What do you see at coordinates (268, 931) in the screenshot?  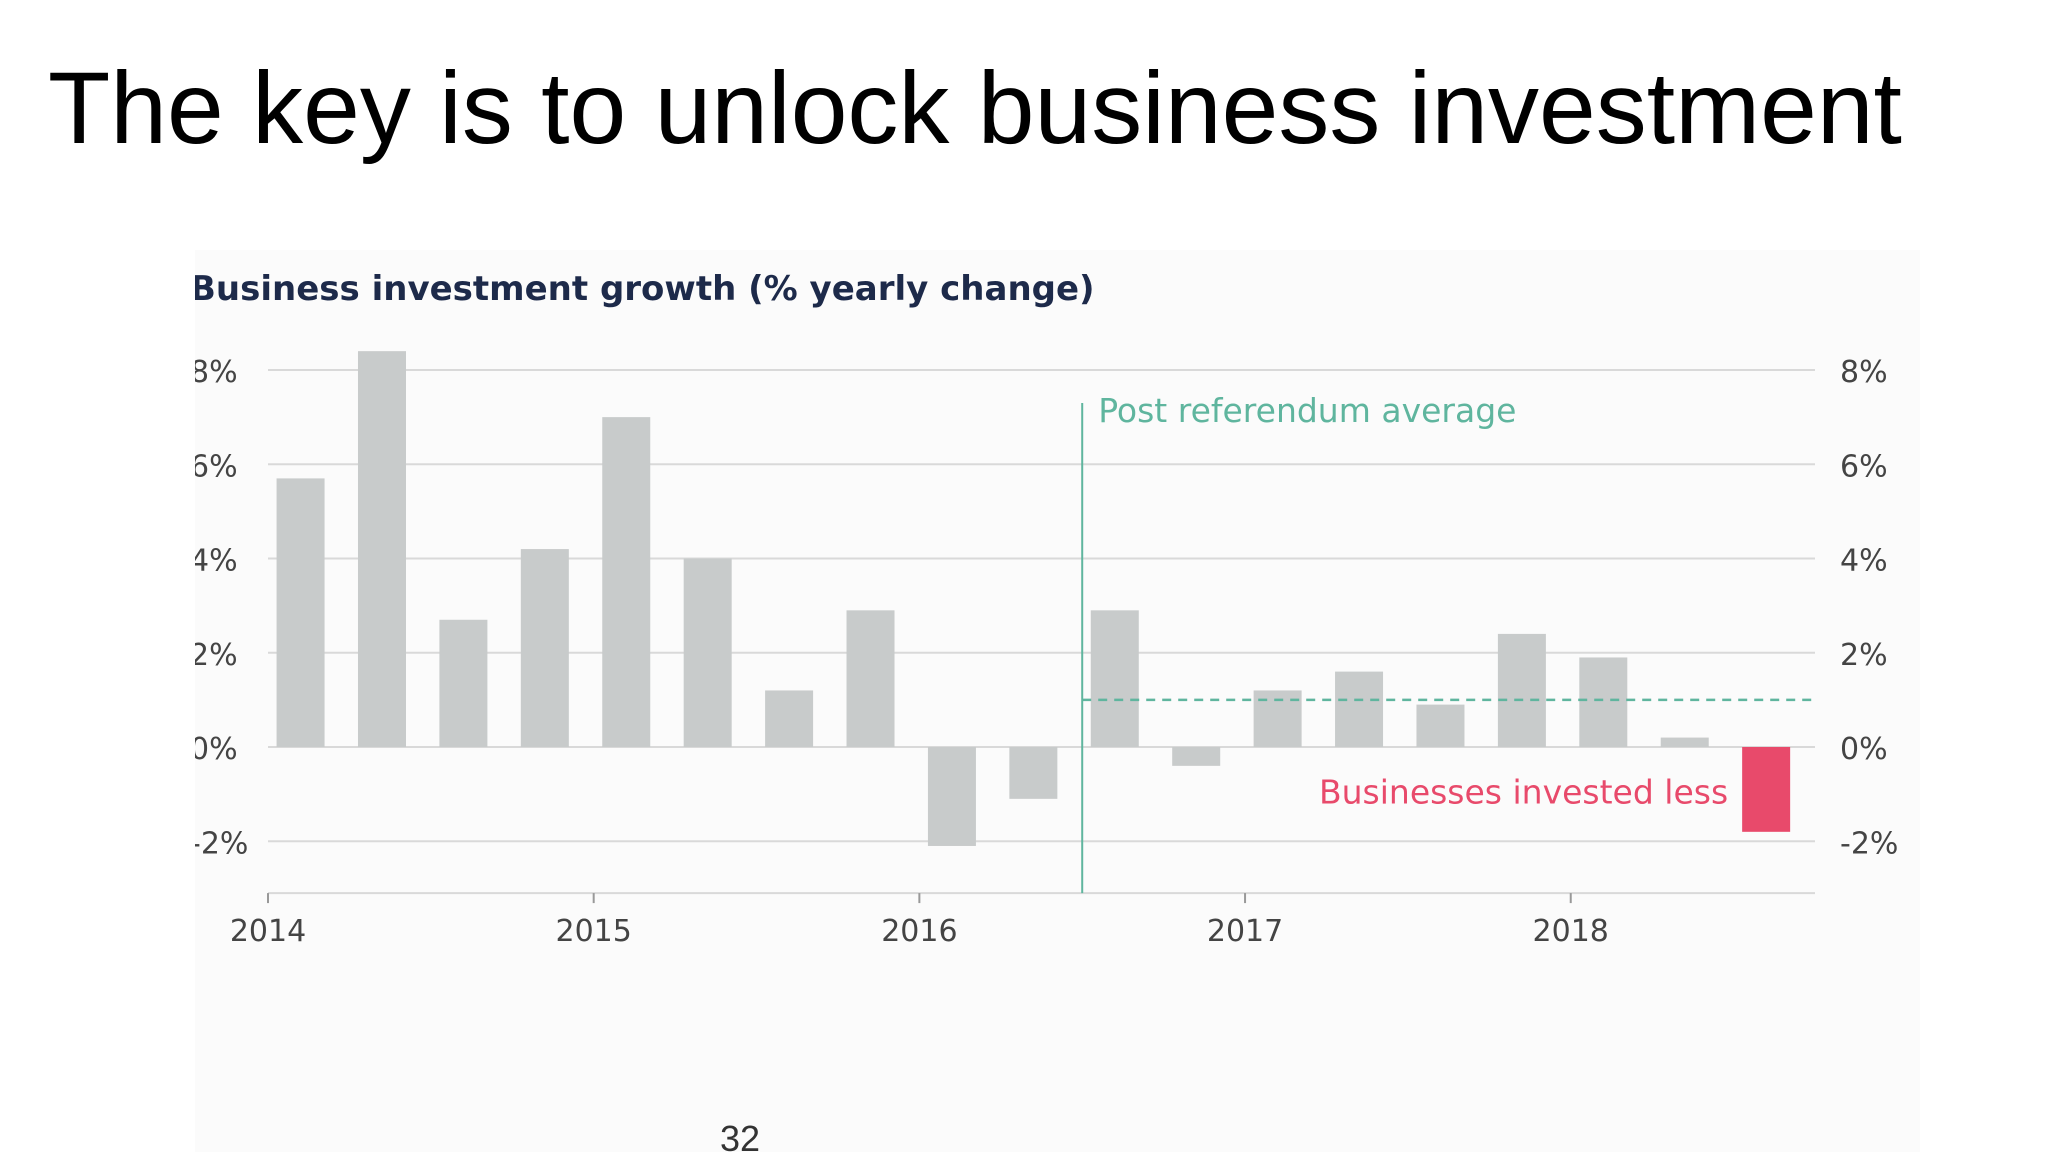 I see `x-tick-label: 2014` at bounding box center [268, 931].